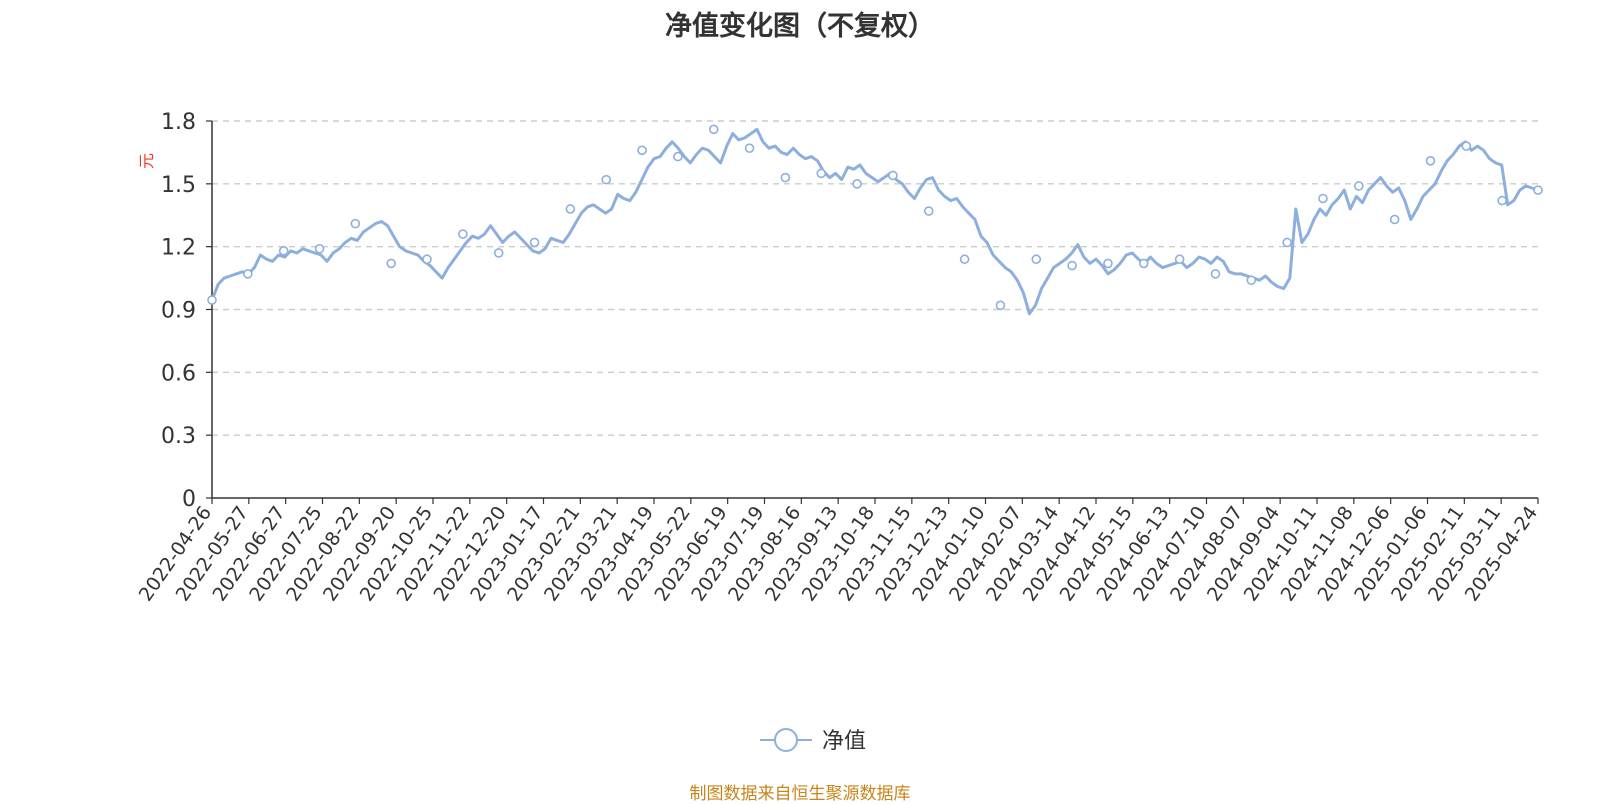  Describe the element at coordinates (189, 499) in the screenshot. I see `y-tick-label: 0` at that location.